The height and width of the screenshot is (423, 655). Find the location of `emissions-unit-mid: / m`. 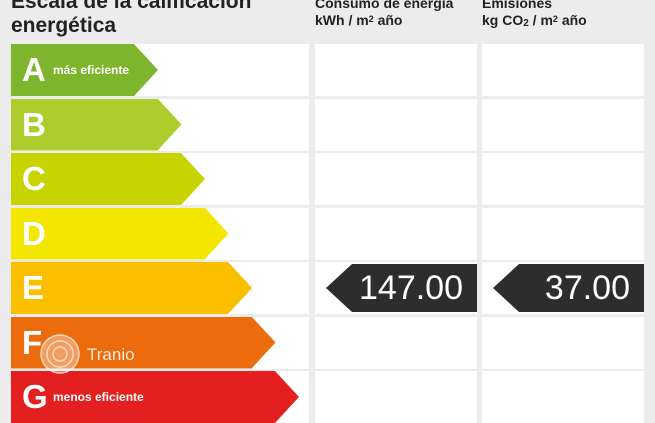

emissions-unit-mid: / m is located at coordinates (540, 20).